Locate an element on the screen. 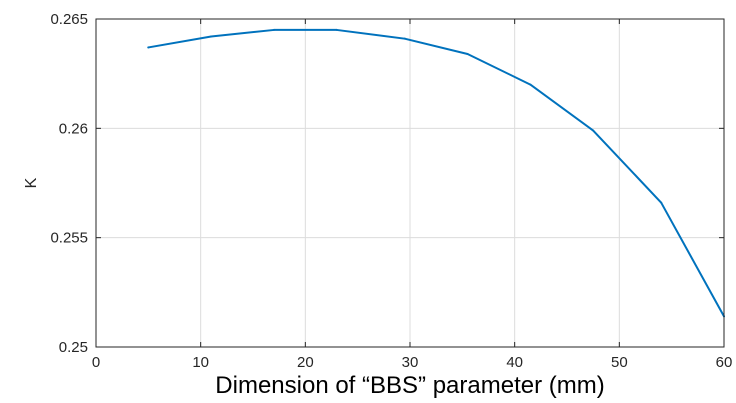 The height and width of the screenshot is (403, 736). y-axis-label: K is located at coordinates (31, 182).